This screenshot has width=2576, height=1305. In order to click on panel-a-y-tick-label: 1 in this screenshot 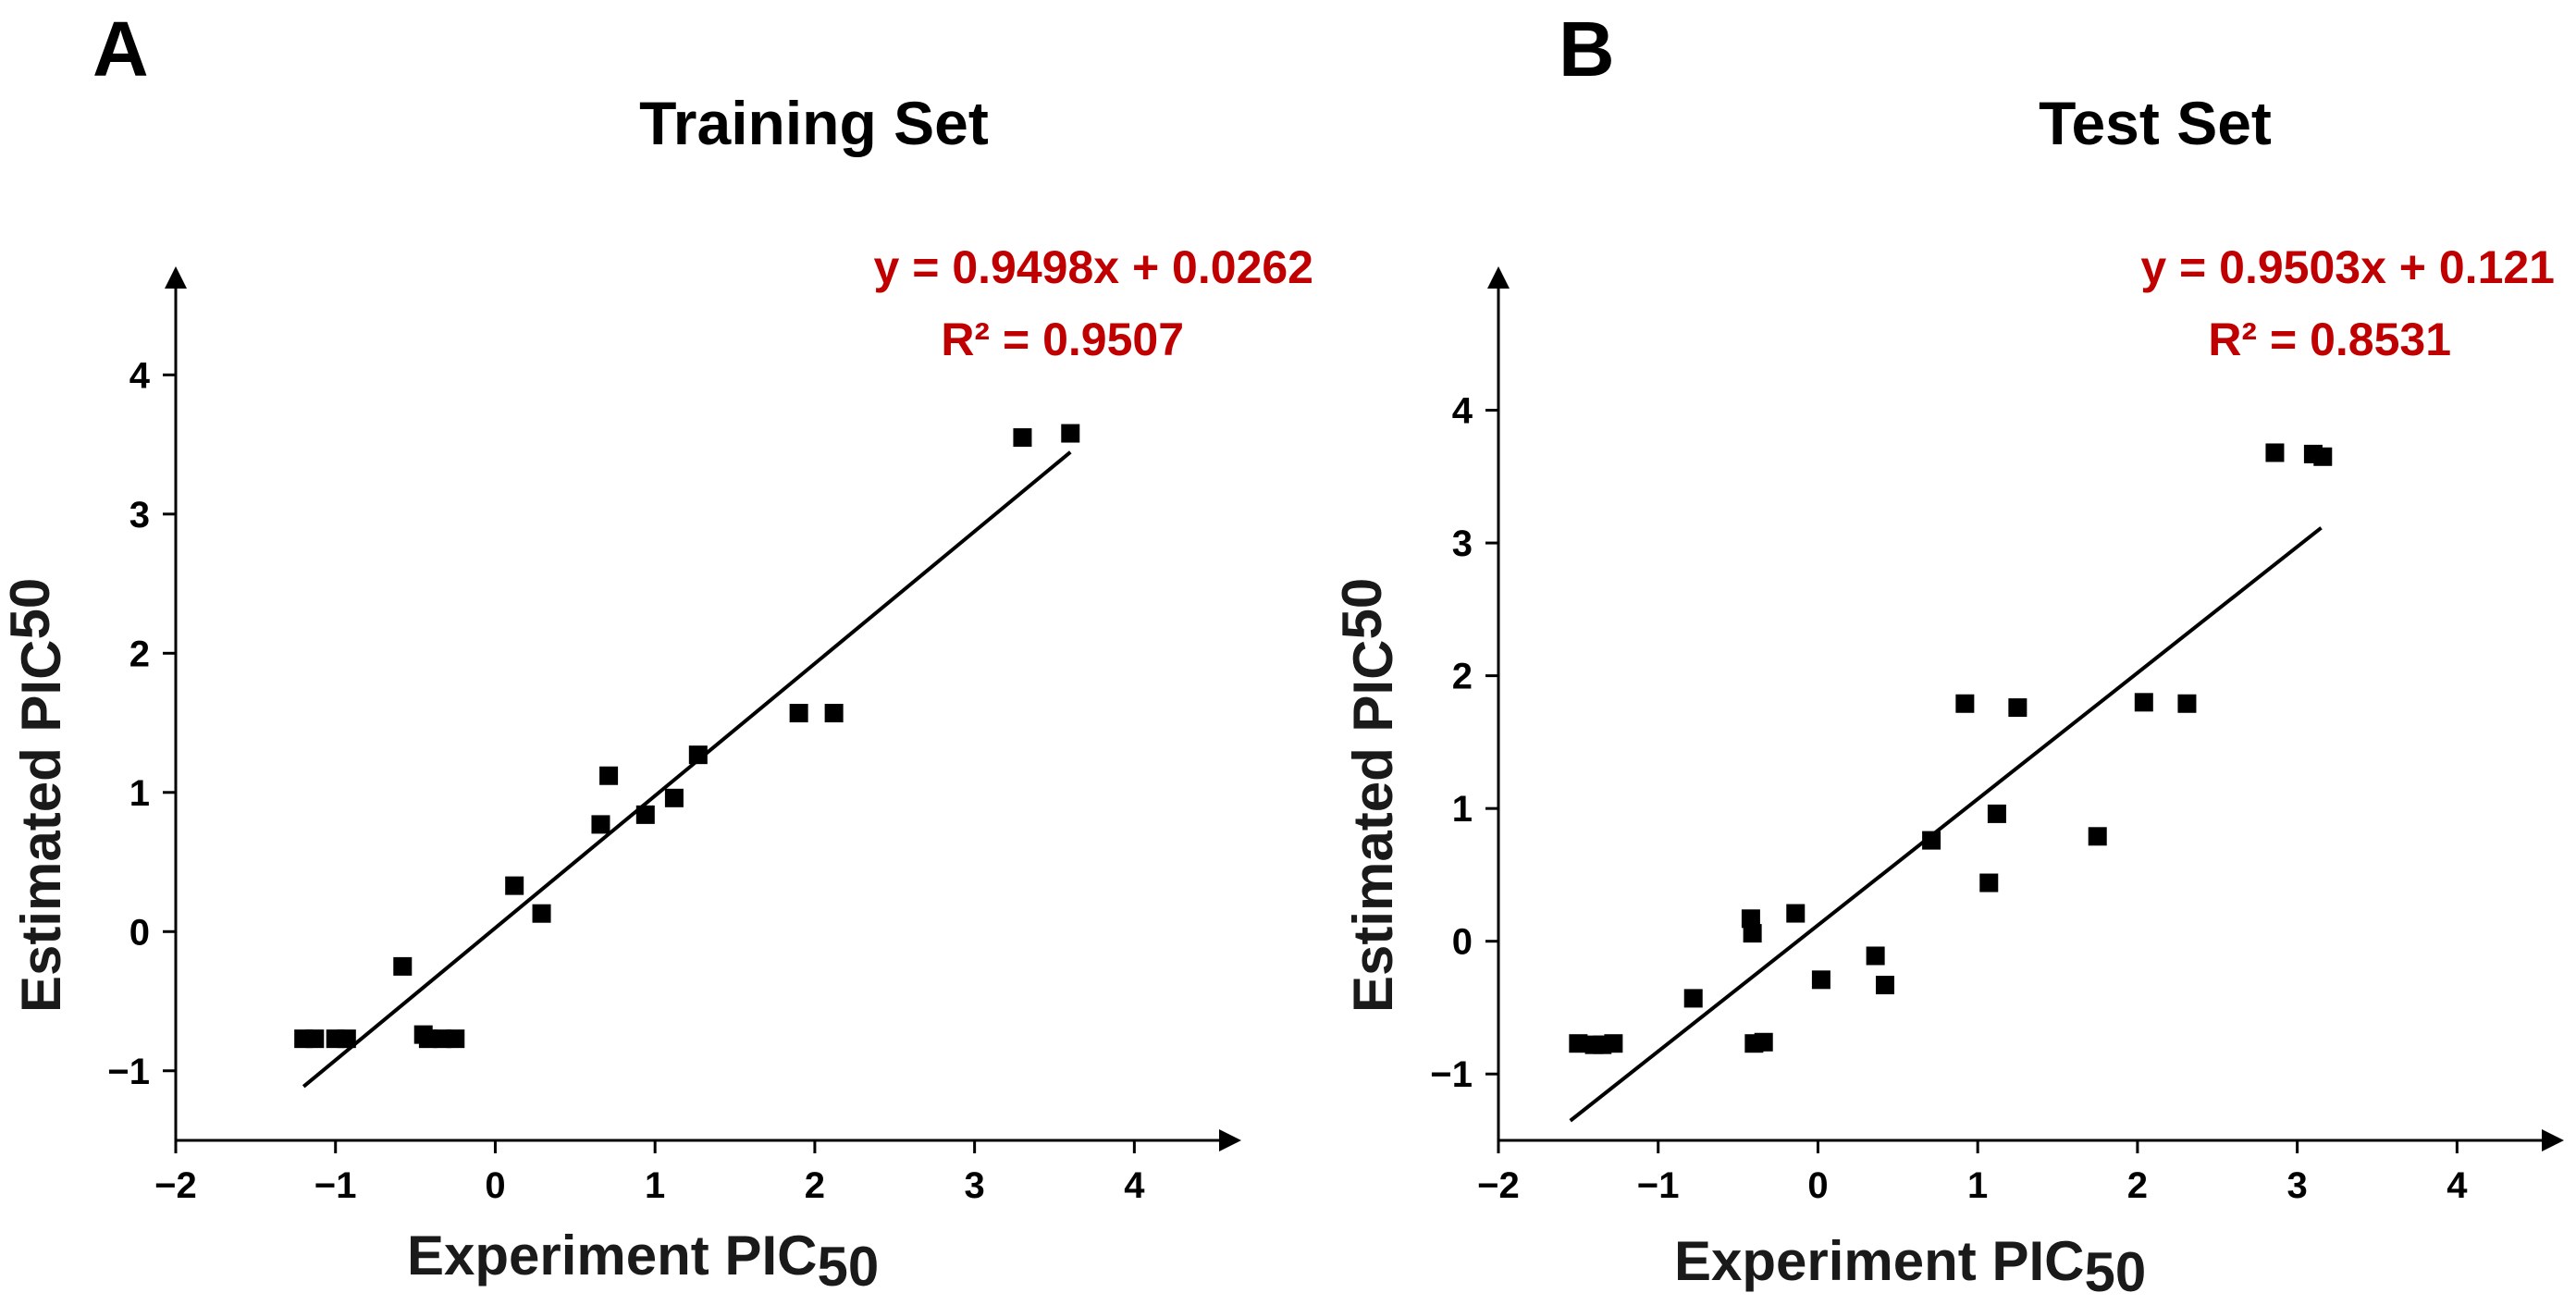, I will do `click(139, 793)`.